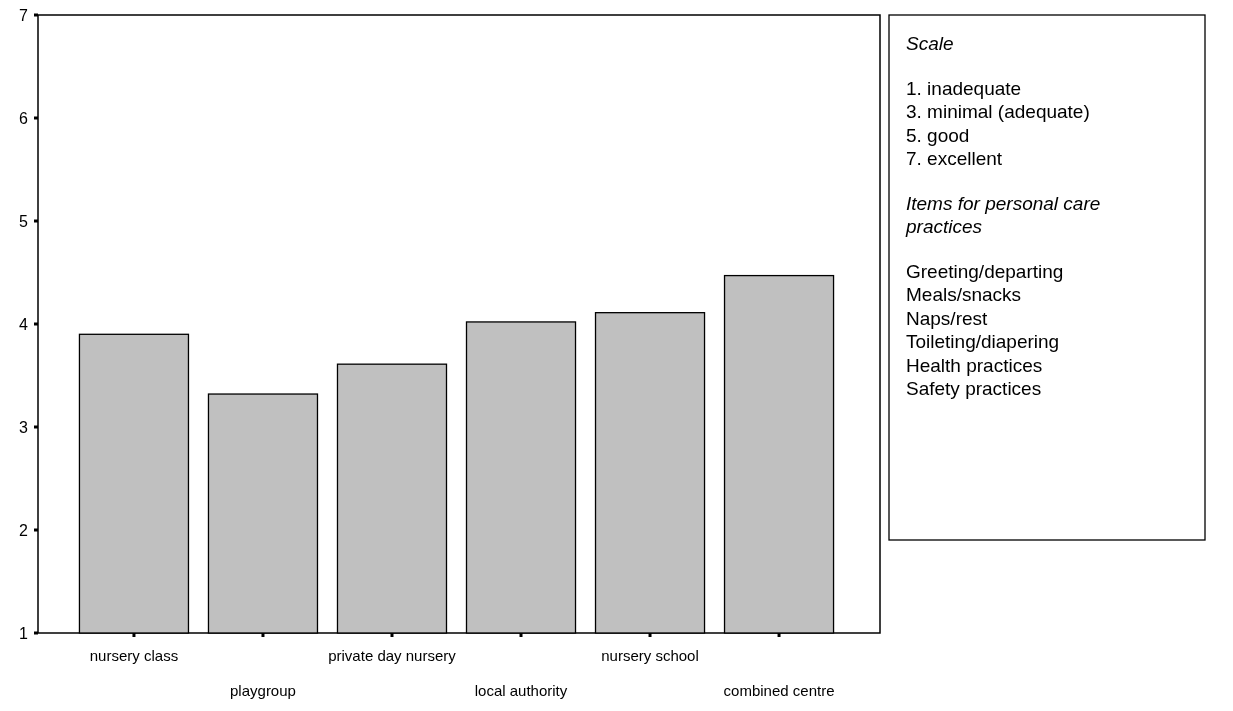  I want to click on text: 5. good, so click(938, 135).